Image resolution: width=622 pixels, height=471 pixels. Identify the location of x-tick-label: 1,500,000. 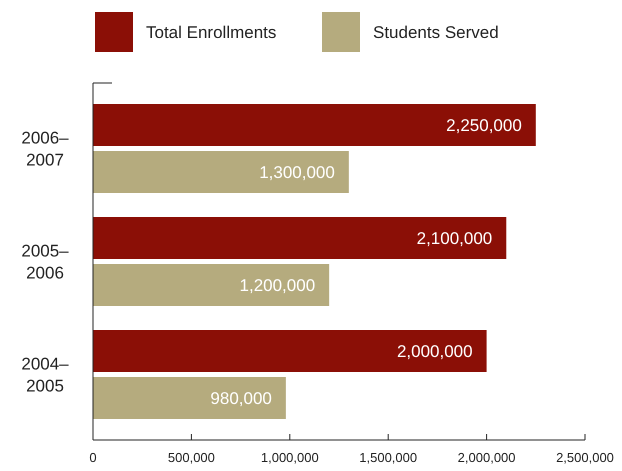
(388, 457).